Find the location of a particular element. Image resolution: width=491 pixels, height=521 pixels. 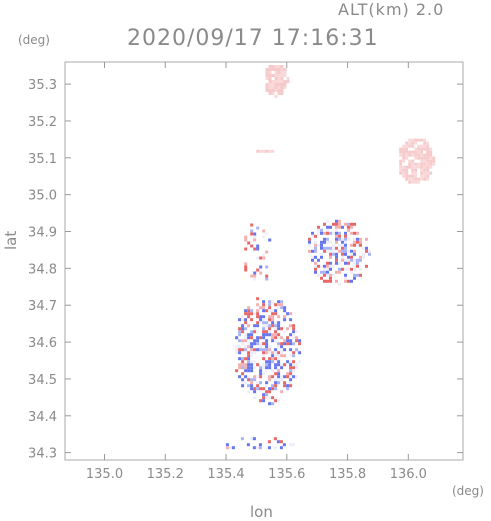

y-tick-label: 34.9 is located at coordinates (42, 233).